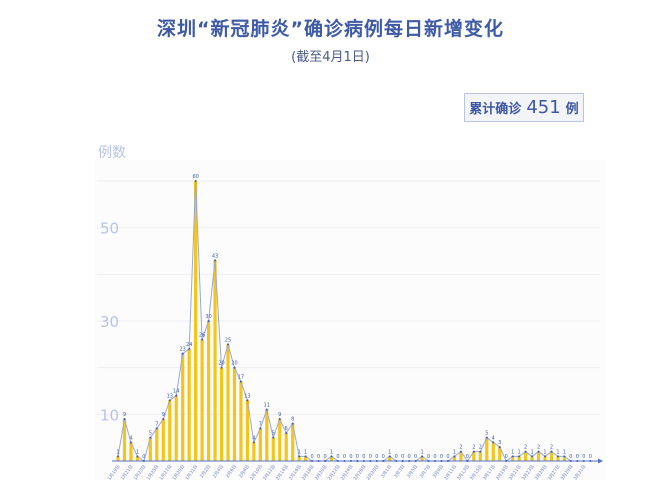 The width and height of the screenshot is (661, 488). I want to click on y-tick-label: 50, so click(109, 229).